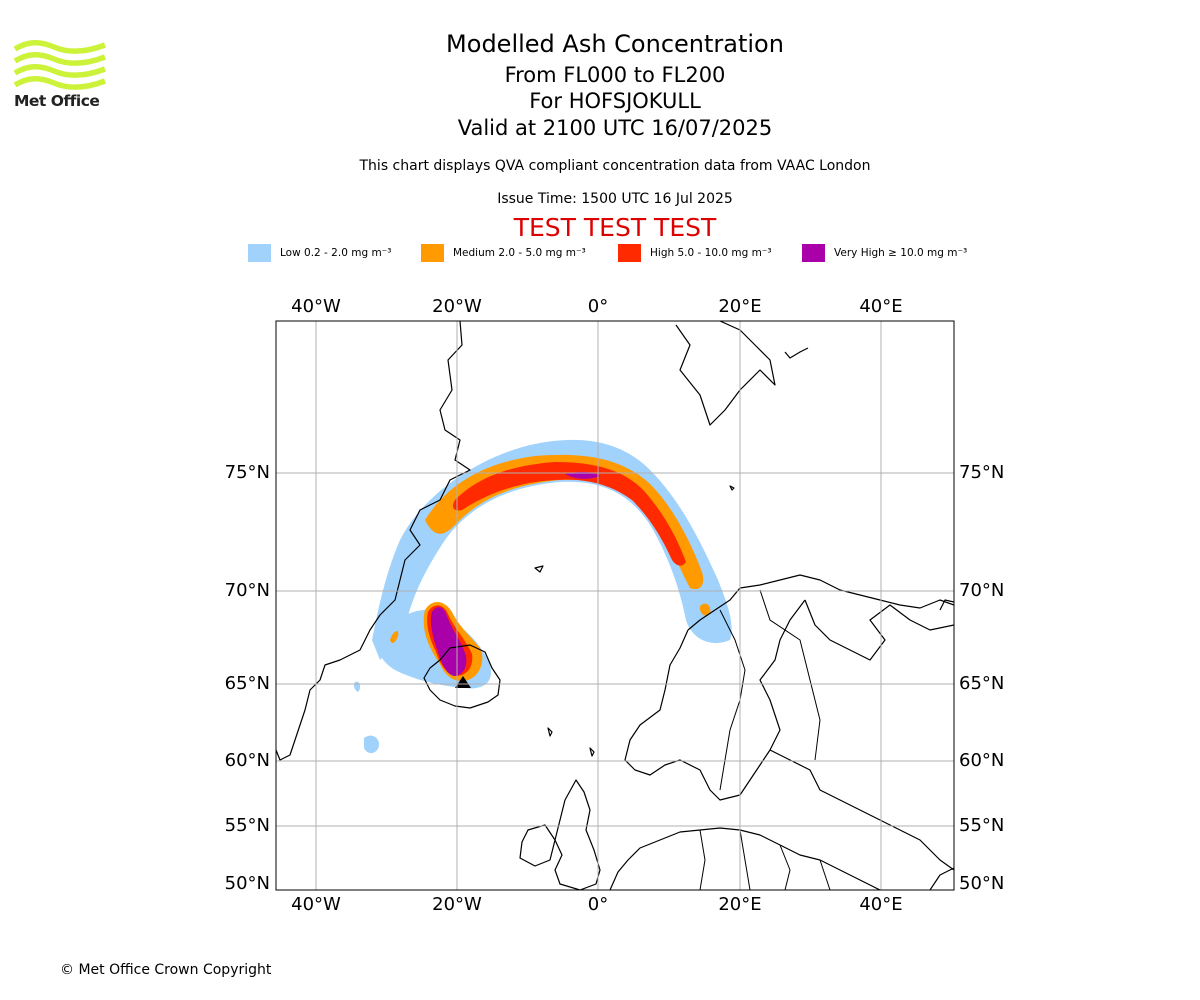  I want to click on lat-label-right-50n: 50°N, so click(981, 883).